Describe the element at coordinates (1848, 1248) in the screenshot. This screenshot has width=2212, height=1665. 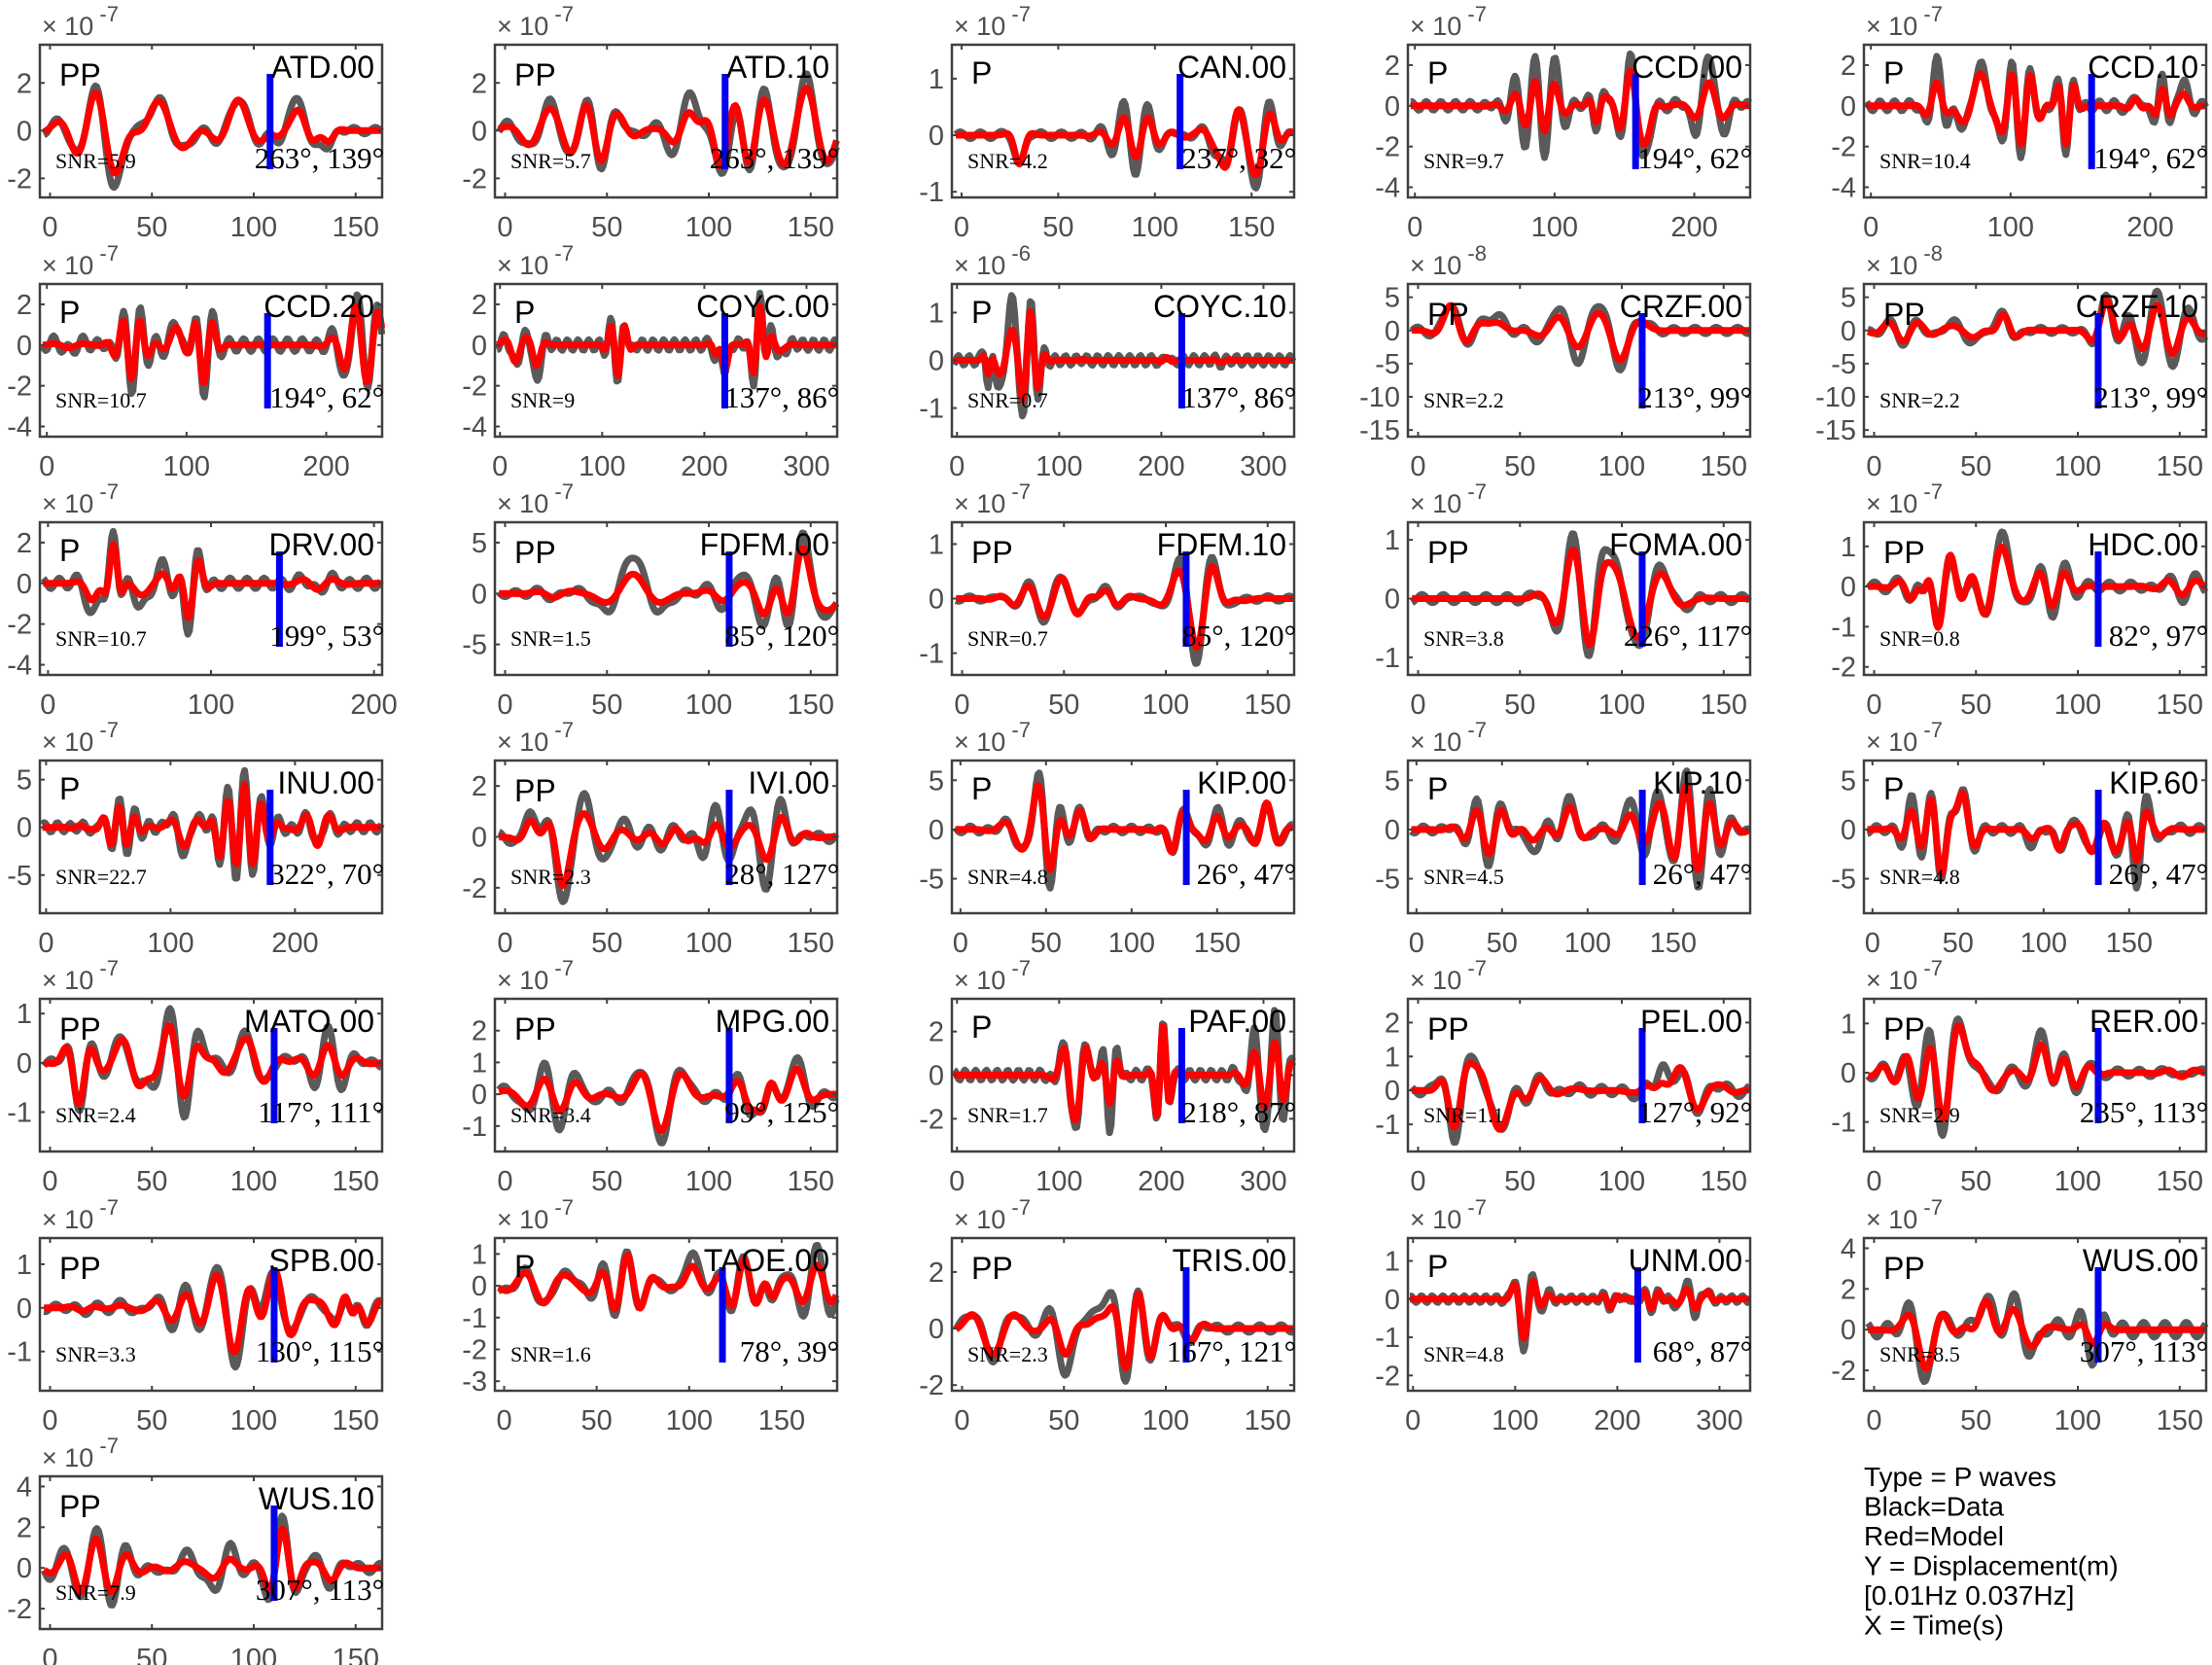
I see `y-tick-label: 4` at that location.